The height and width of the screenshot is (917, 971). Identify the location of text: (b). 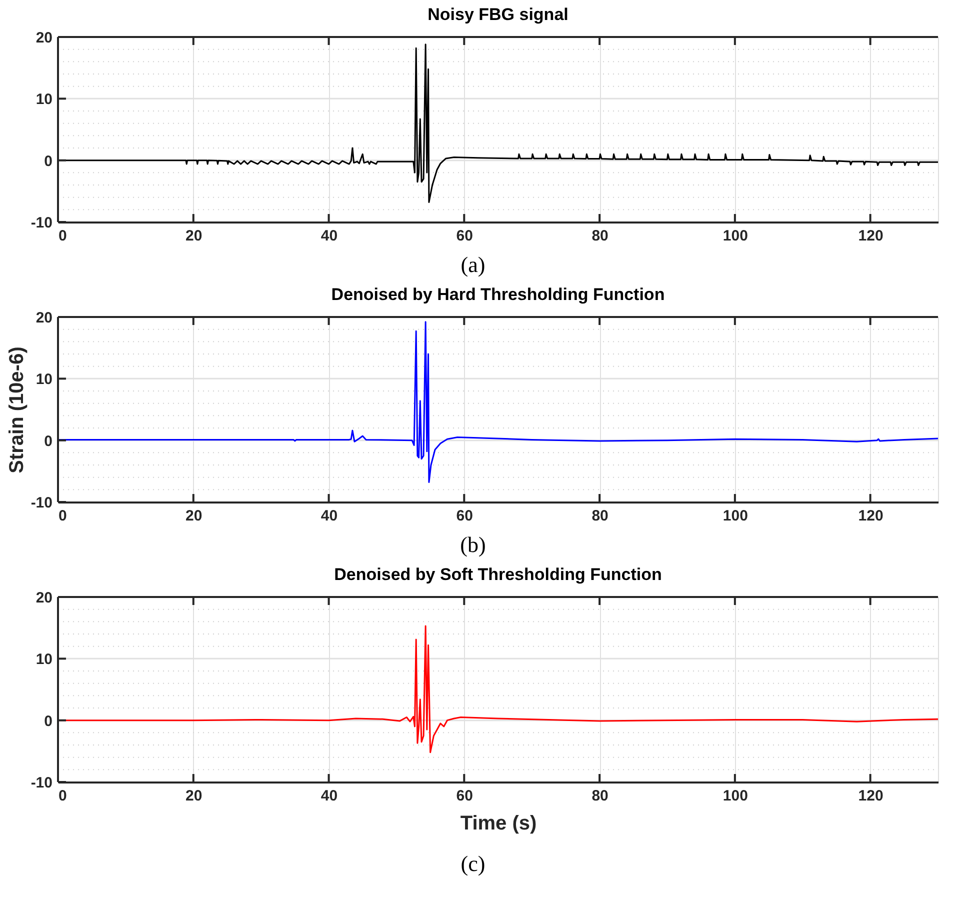
(473, 544).